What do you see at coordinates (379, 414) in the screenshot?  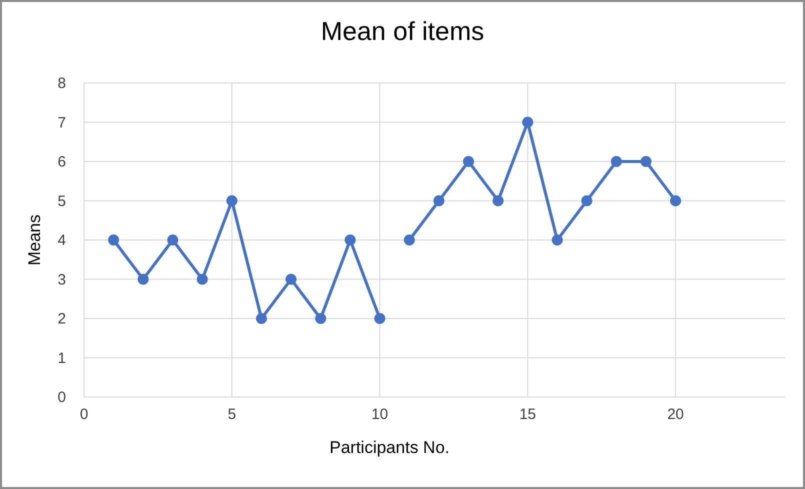 I see `x-tick-label: 10` at bounding box center [379, 414].